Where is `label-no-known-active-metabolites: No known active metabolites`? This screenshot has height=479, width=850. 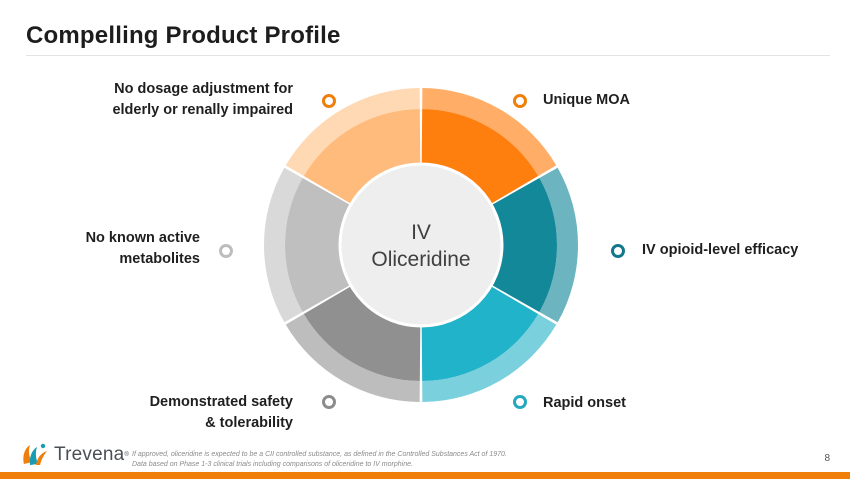
label-no-known-active-metabolites: No known active metabolites is located at coordinates (143, 249).